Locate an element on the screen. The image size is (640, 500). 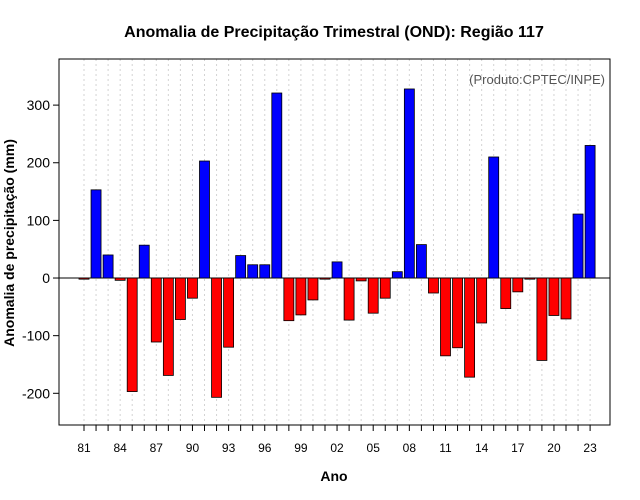
x-tick-label: 02 is located at coordinates (337, 448).